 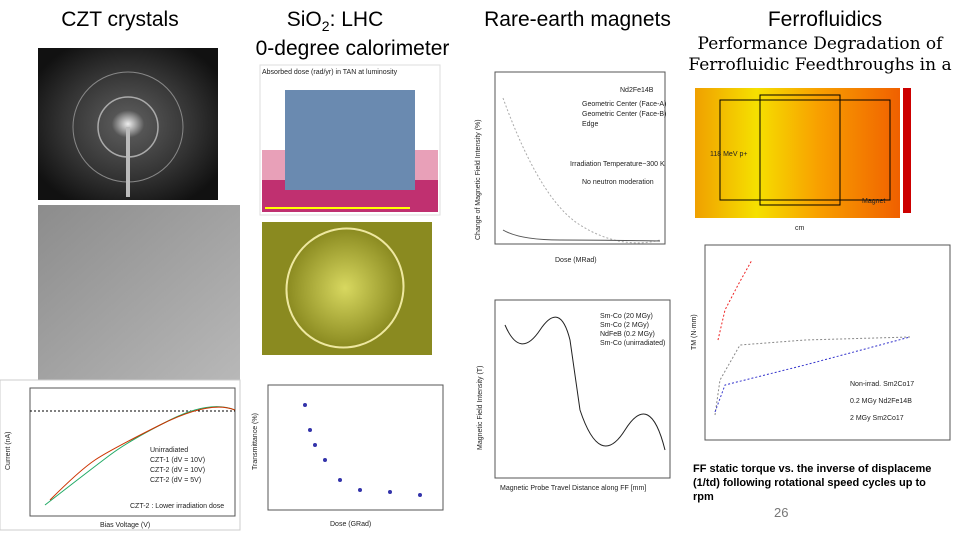 What do you see at coordinates (325, 26) in the screenshot?
I see `heading-sub: 2` at bounding box center [325, 26].